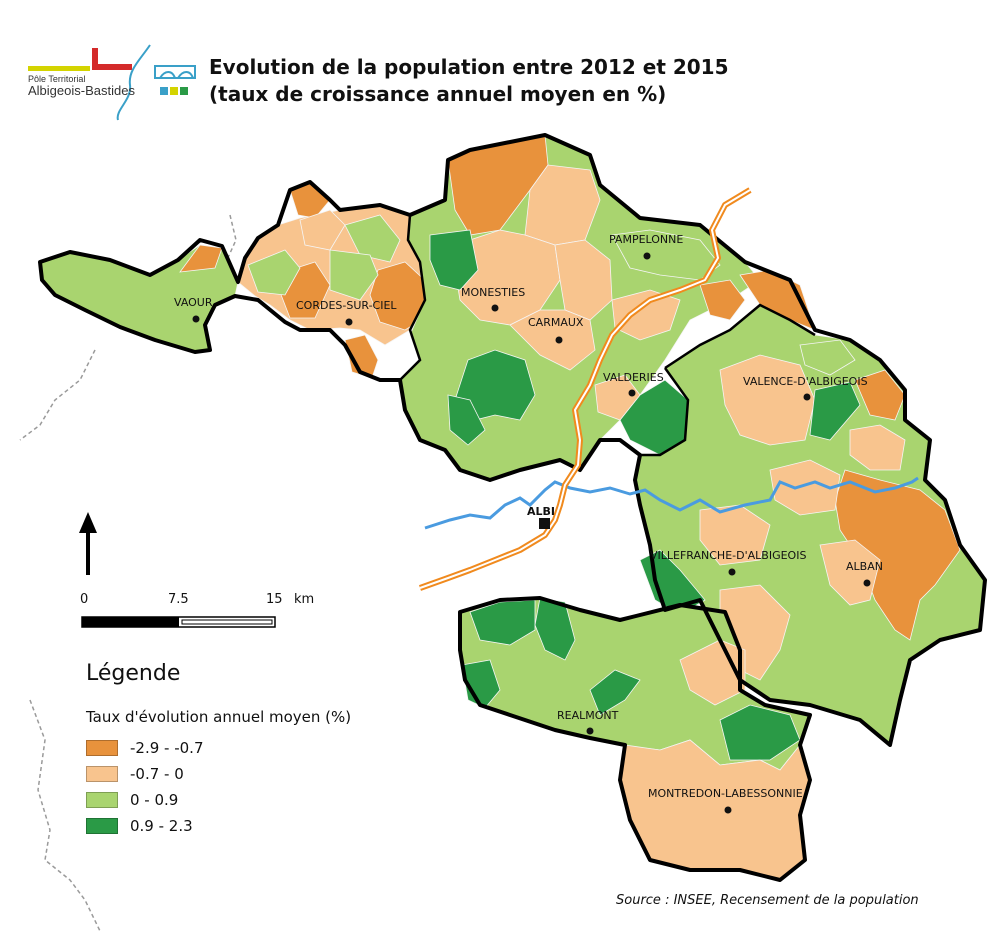  I want to click on city-label: VAOUR, so click(193, 302).